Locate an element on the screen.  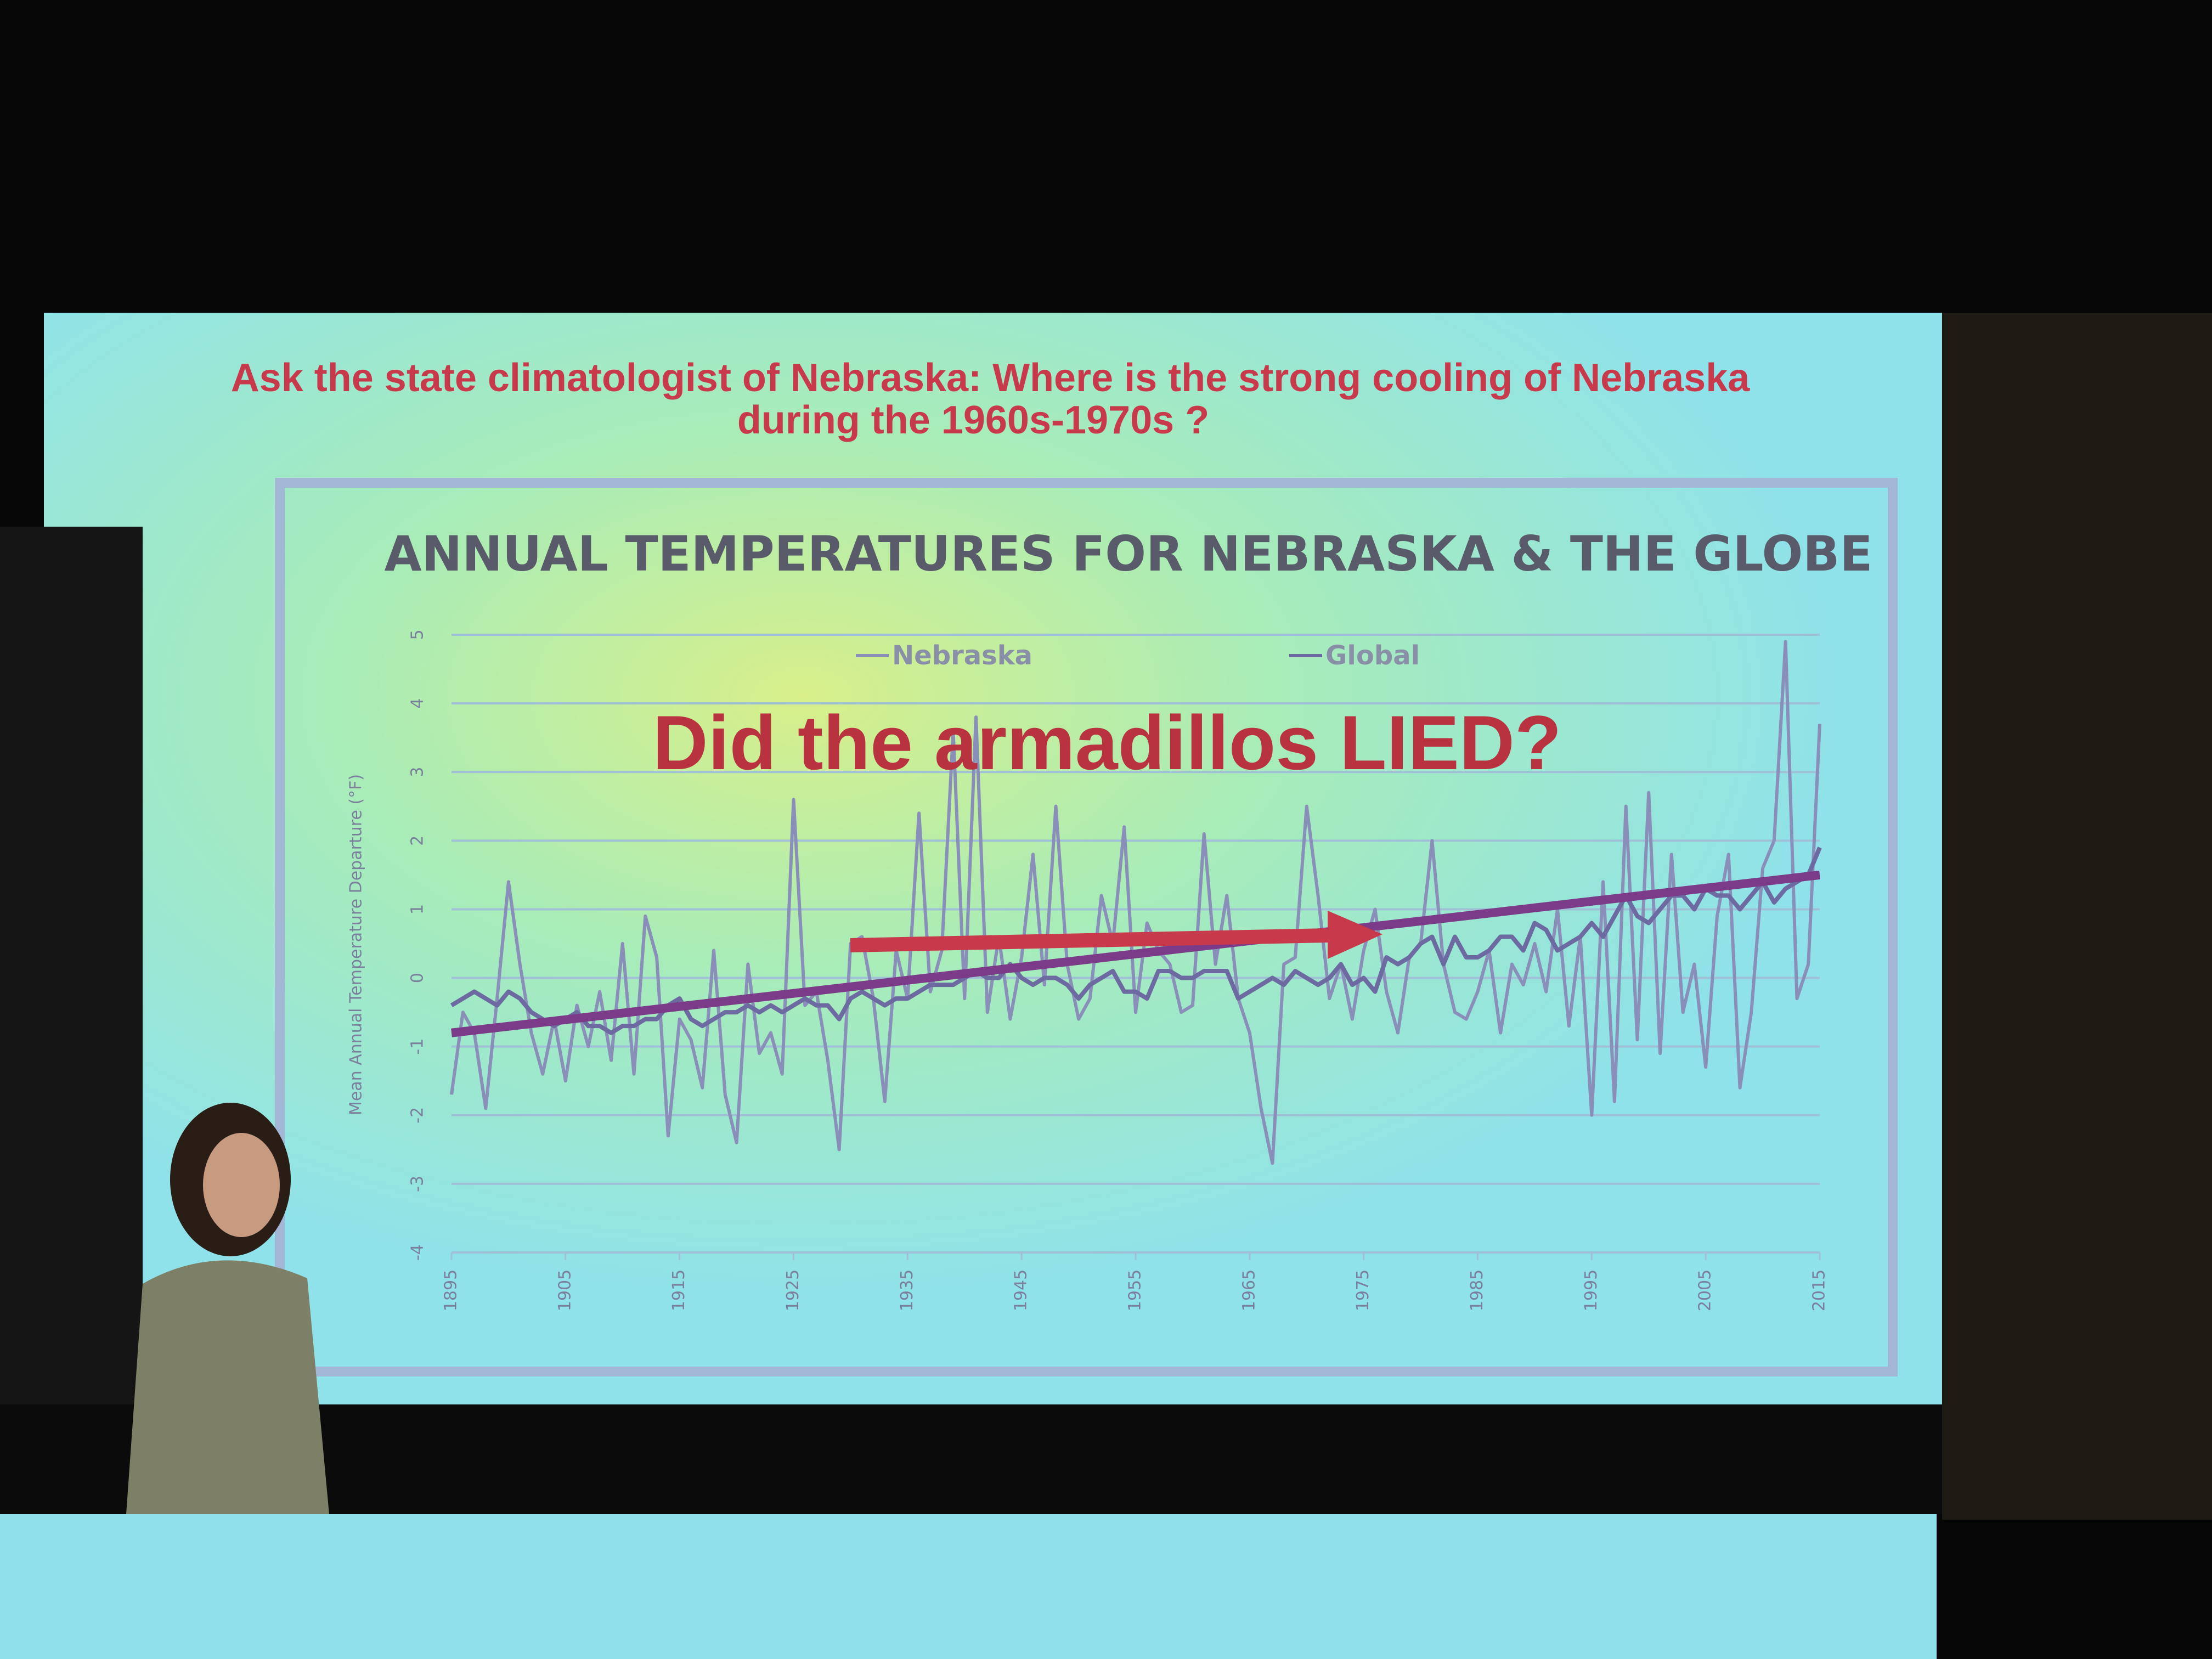
legend-label: Nebraska is located at coordinates (962, 656).